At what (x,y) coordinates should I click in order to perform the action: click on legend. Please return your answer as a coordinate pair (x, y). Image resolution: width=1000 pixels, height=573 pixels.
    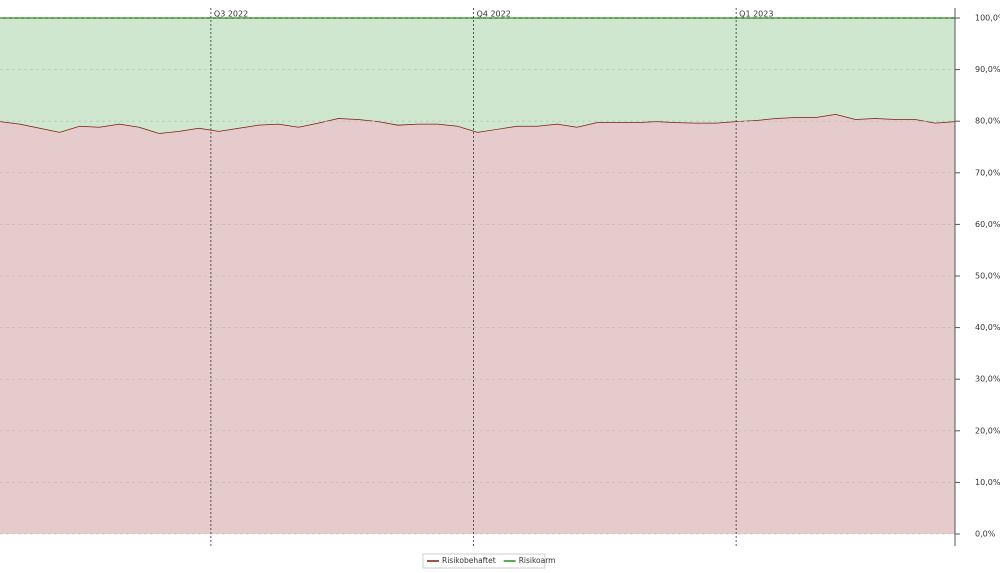
    Looking at the image, I should click on (484, 561).